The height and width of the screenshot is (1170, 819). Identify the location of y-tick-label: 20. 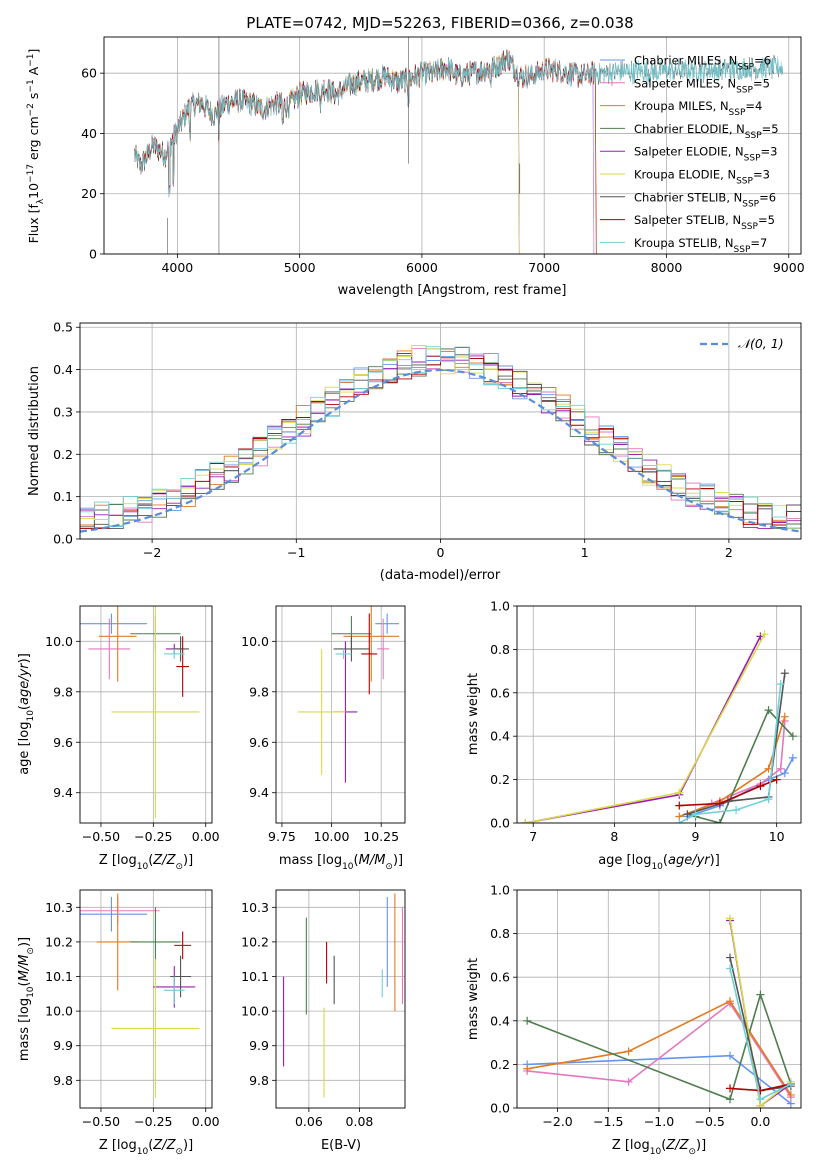
(89, 193).